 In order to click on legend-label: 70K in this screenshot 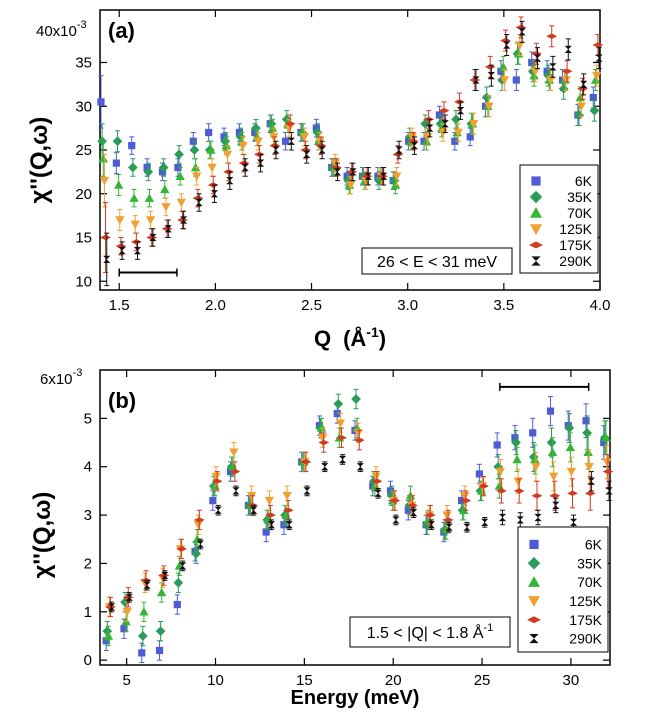, I will do `click(590, 582)`.